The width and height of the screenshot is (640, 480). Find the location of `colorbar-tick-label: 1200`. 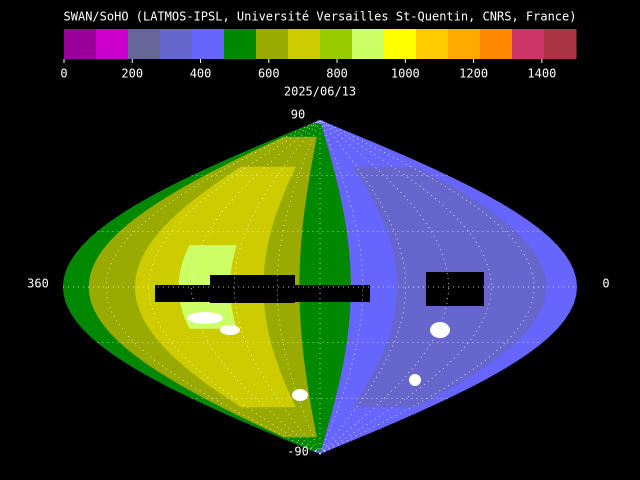

colorbar-tick-label: 1200 is located at coordinates (473, 74).